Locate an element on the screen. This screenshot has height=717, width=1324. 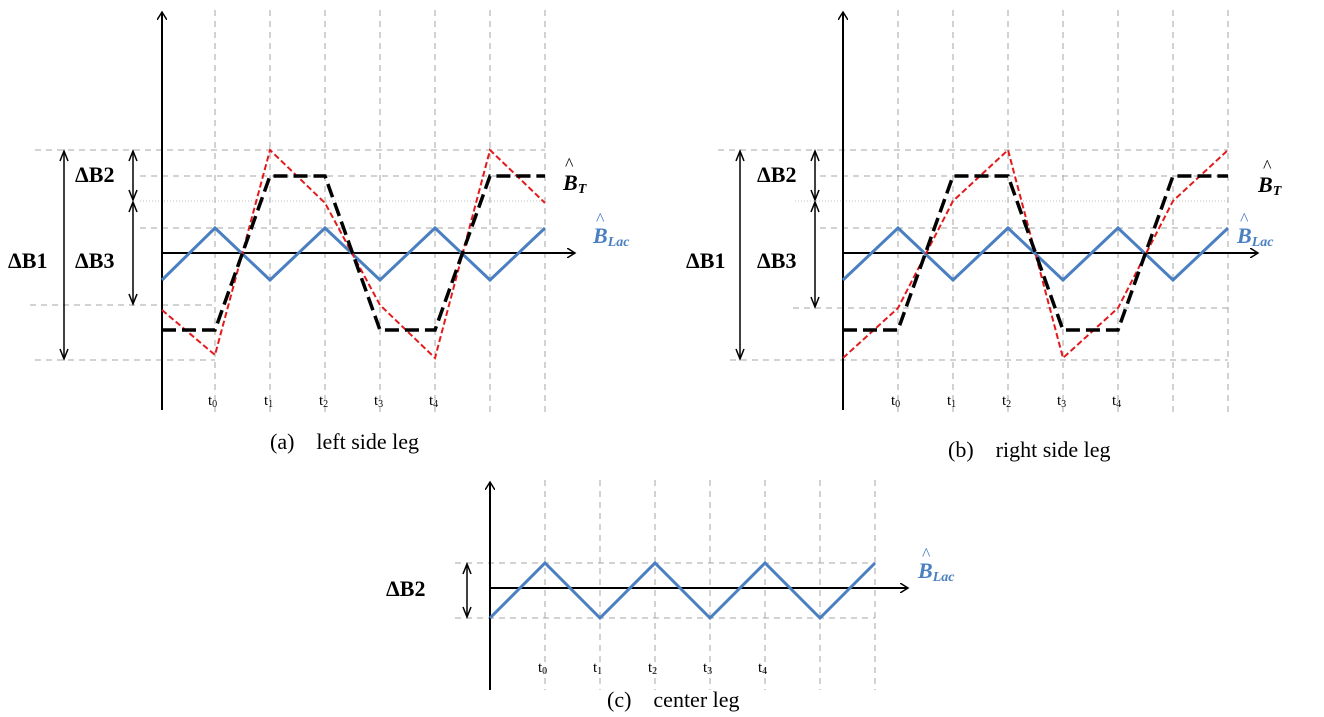
panel-c-blac-waveform is located at coordinates (682, 590).